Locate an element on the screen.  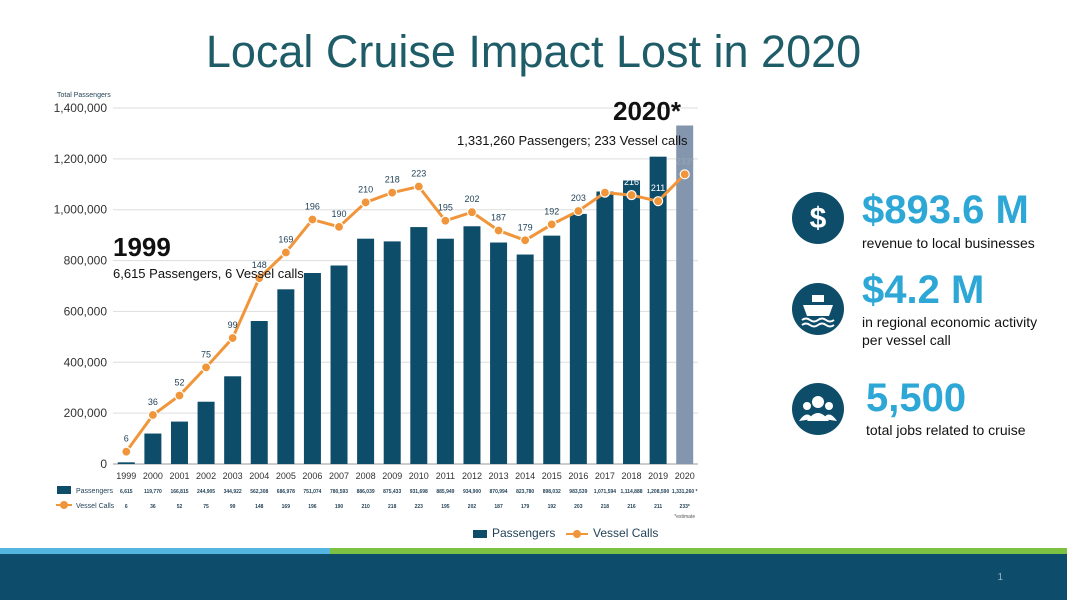
table-passengers-value: 875,433 is located at coordinates (392, 492).